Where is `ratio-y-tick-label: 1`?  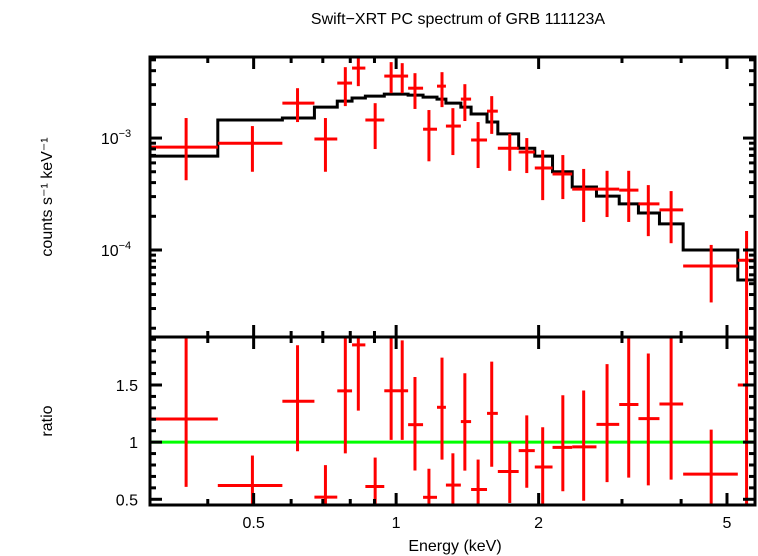 ratio-y-tick-label: 1 is located at coordinates (133, 443).